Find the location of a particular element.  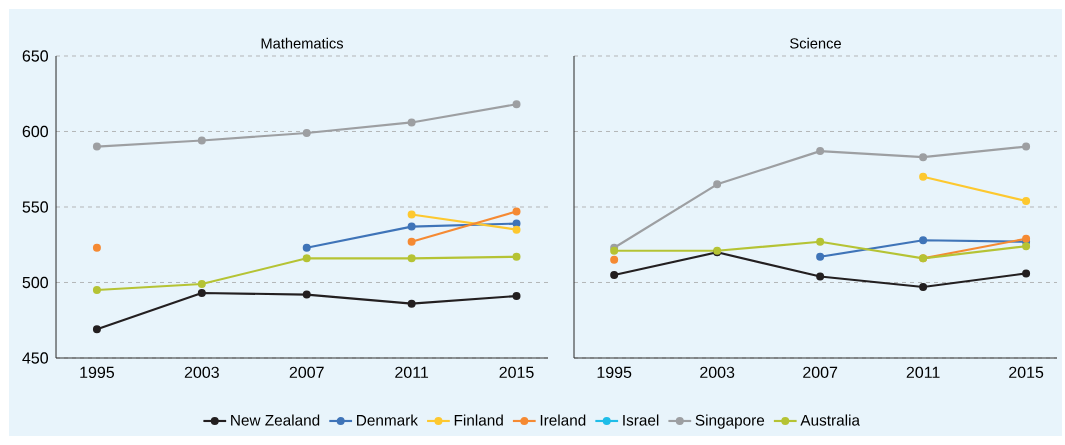

y-tick-label: 600 is located at coordinates (35, 131).